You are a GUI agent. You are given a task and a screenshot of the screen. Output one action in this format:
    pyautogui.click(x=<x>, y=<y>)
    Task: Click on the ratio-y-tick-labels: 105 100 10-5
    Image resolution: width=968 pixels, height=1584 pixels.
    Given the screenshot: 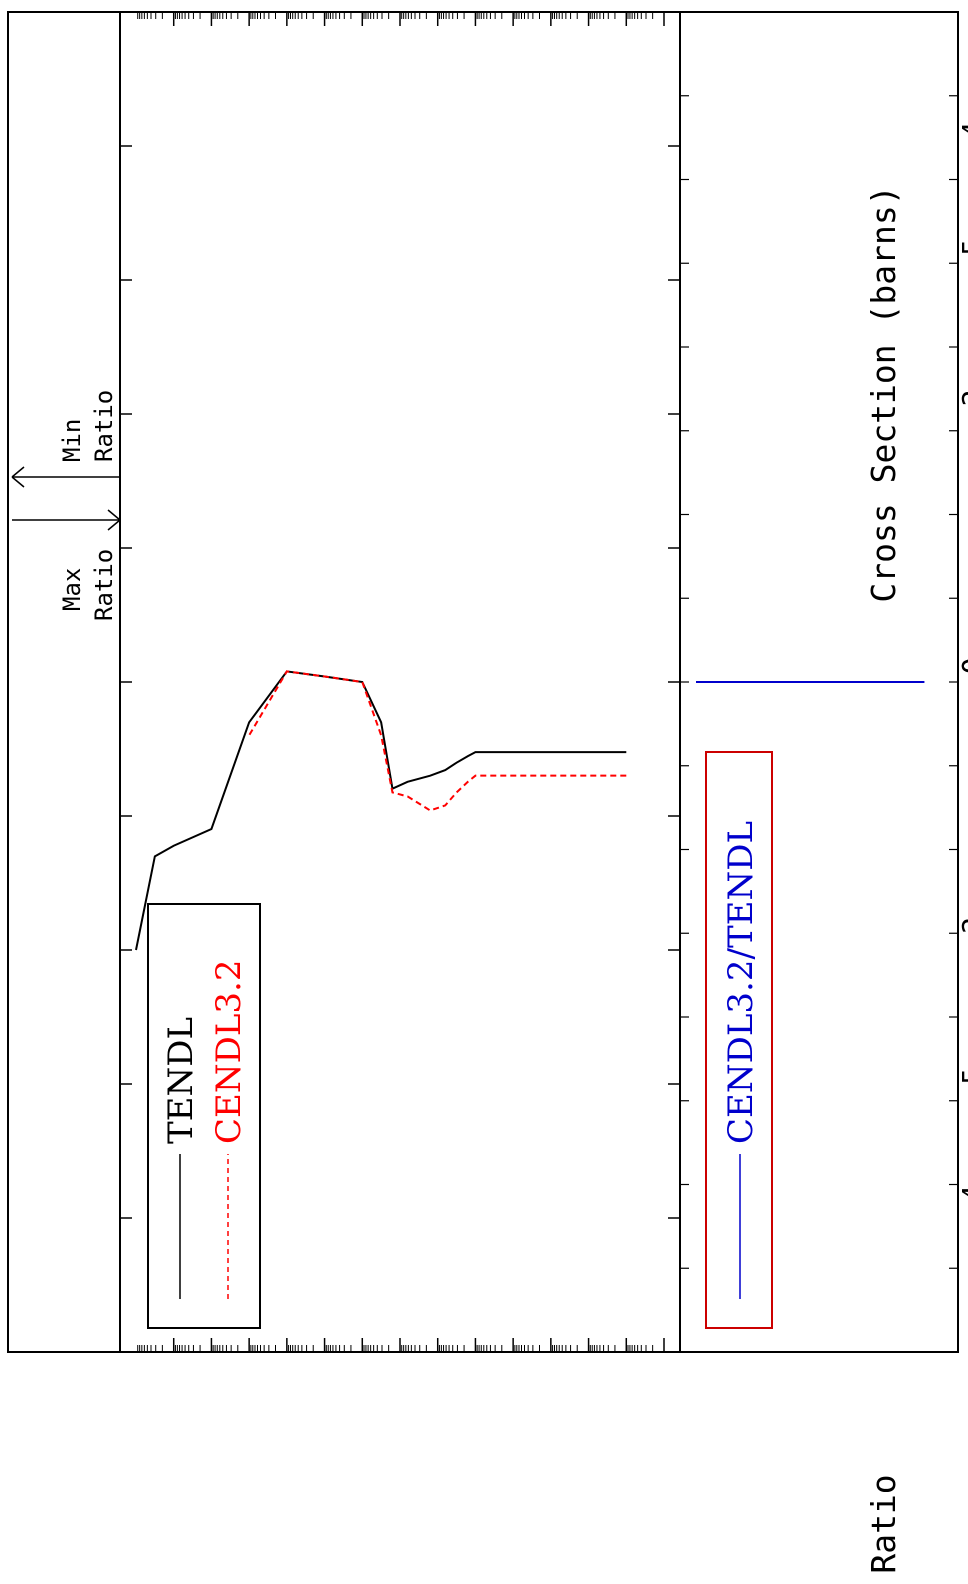 What is the action you would take?
    pyautogui.click(x=962, y=694)
    